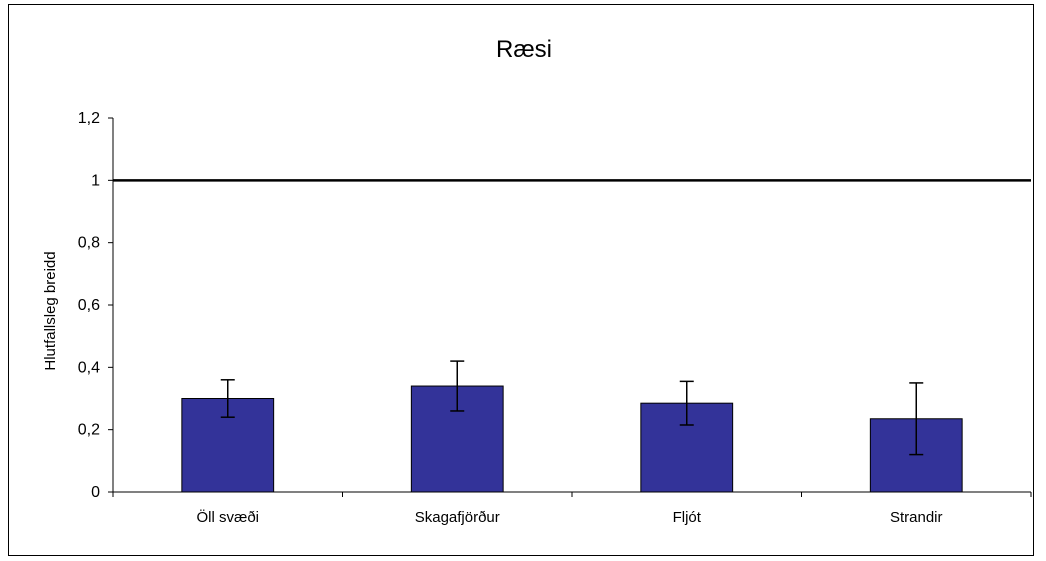 Image resolution: width=1046 pixels, height=561 pixels. What do you see at coordinates (95, 492) in the screenshot?
I see `y-tick-label: 0` at bounding box center [95, 492].